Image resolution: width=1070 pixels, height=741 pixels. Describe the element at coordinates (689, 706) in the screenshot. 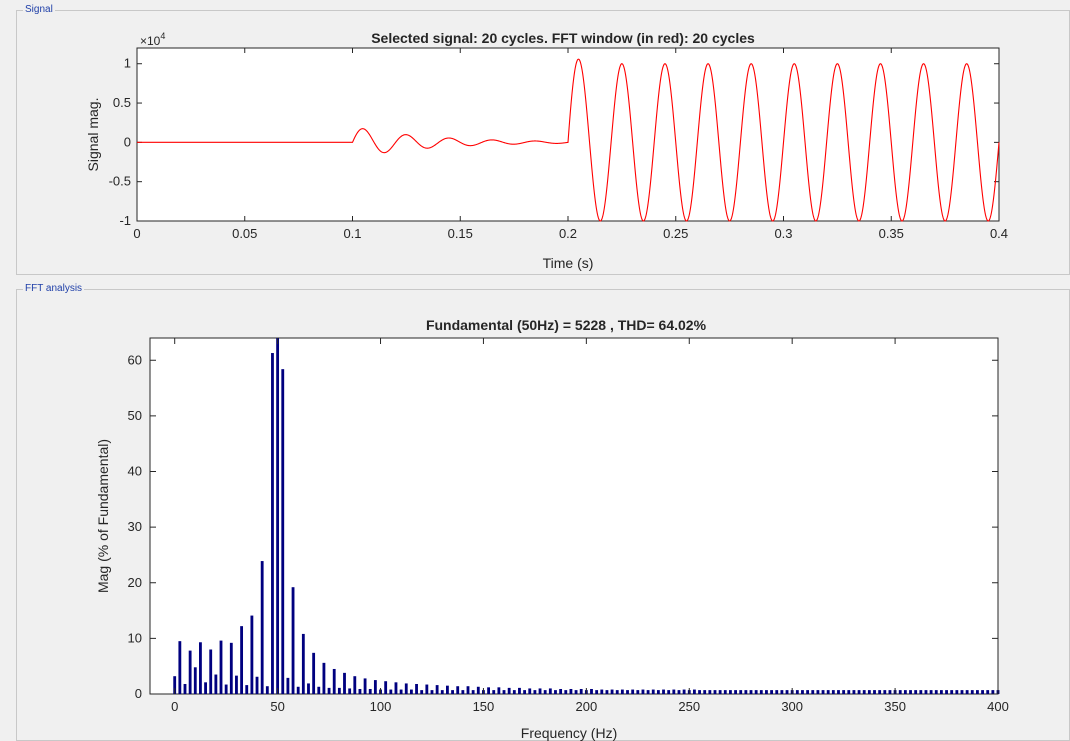

I see `fft-x-tick-label: 250` at that location.